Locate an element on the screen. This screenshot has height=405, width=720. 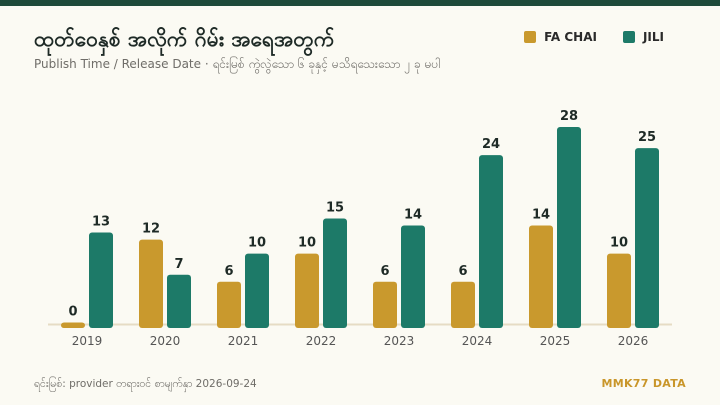
bar-value-label-fa-chai-2024: 6 is located at coordinates (462, 271).